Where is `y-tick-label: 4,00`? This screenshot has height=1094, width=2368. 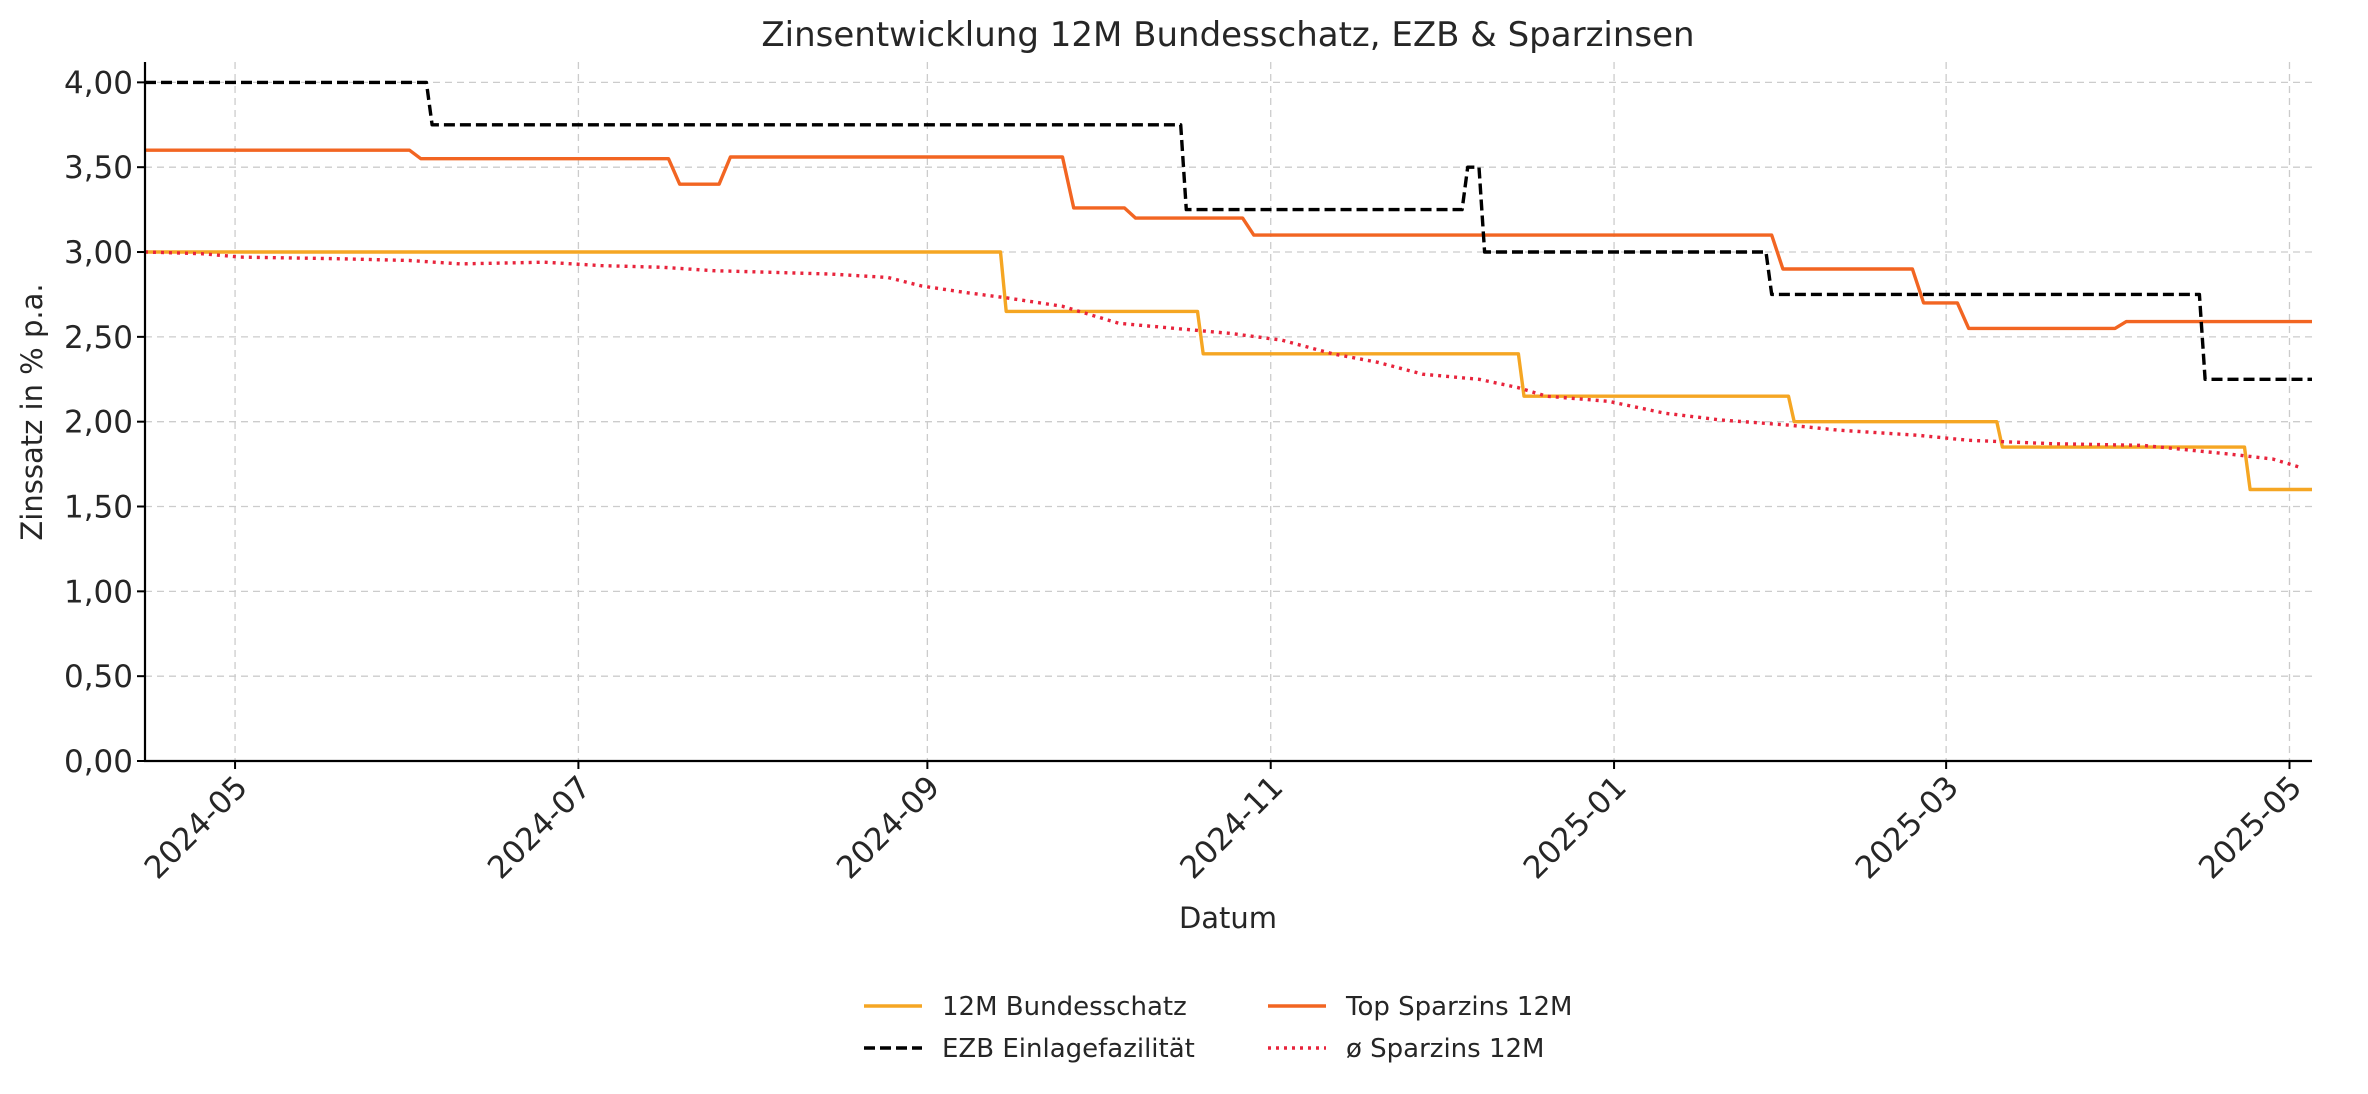 y-tick-label: 4,00 is located at coordinates (98, 83).